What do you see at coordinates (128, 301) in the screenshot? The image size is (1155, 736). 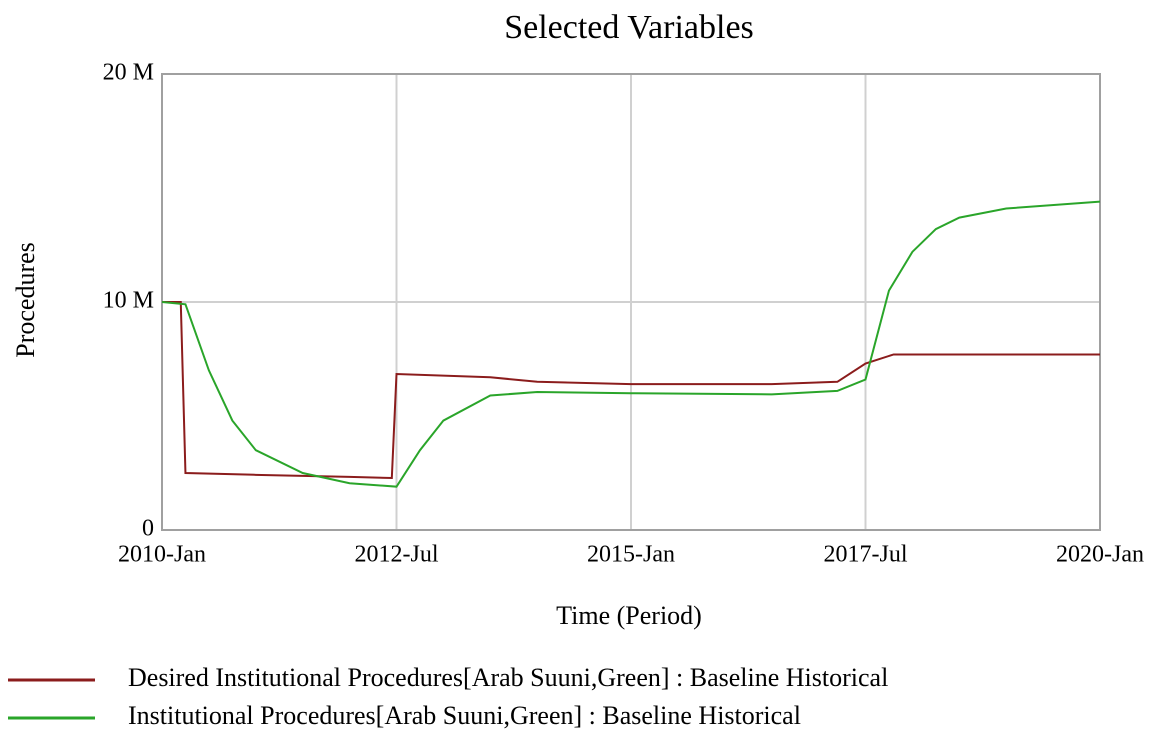 I see `y-tick-label: 10 M` at bounding box center [128, 301].